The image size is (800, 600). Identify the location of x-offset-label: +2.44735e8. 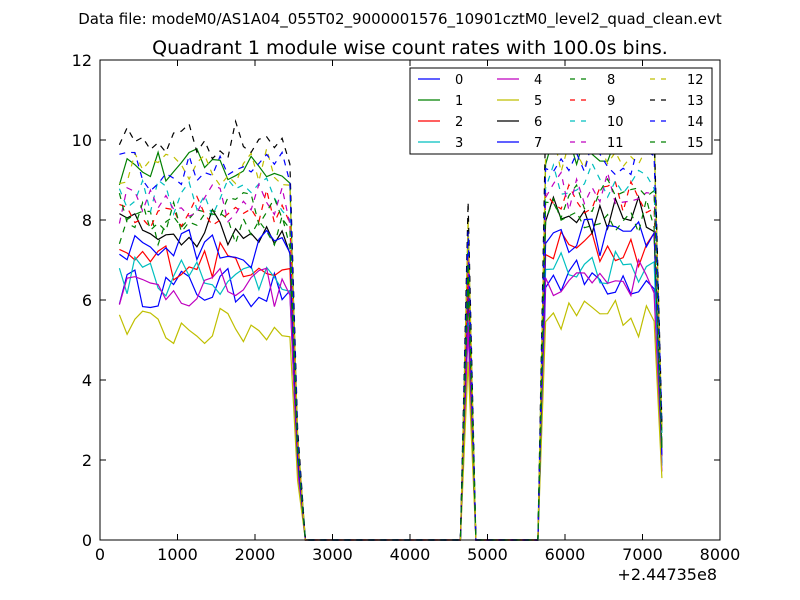
(667, 574).